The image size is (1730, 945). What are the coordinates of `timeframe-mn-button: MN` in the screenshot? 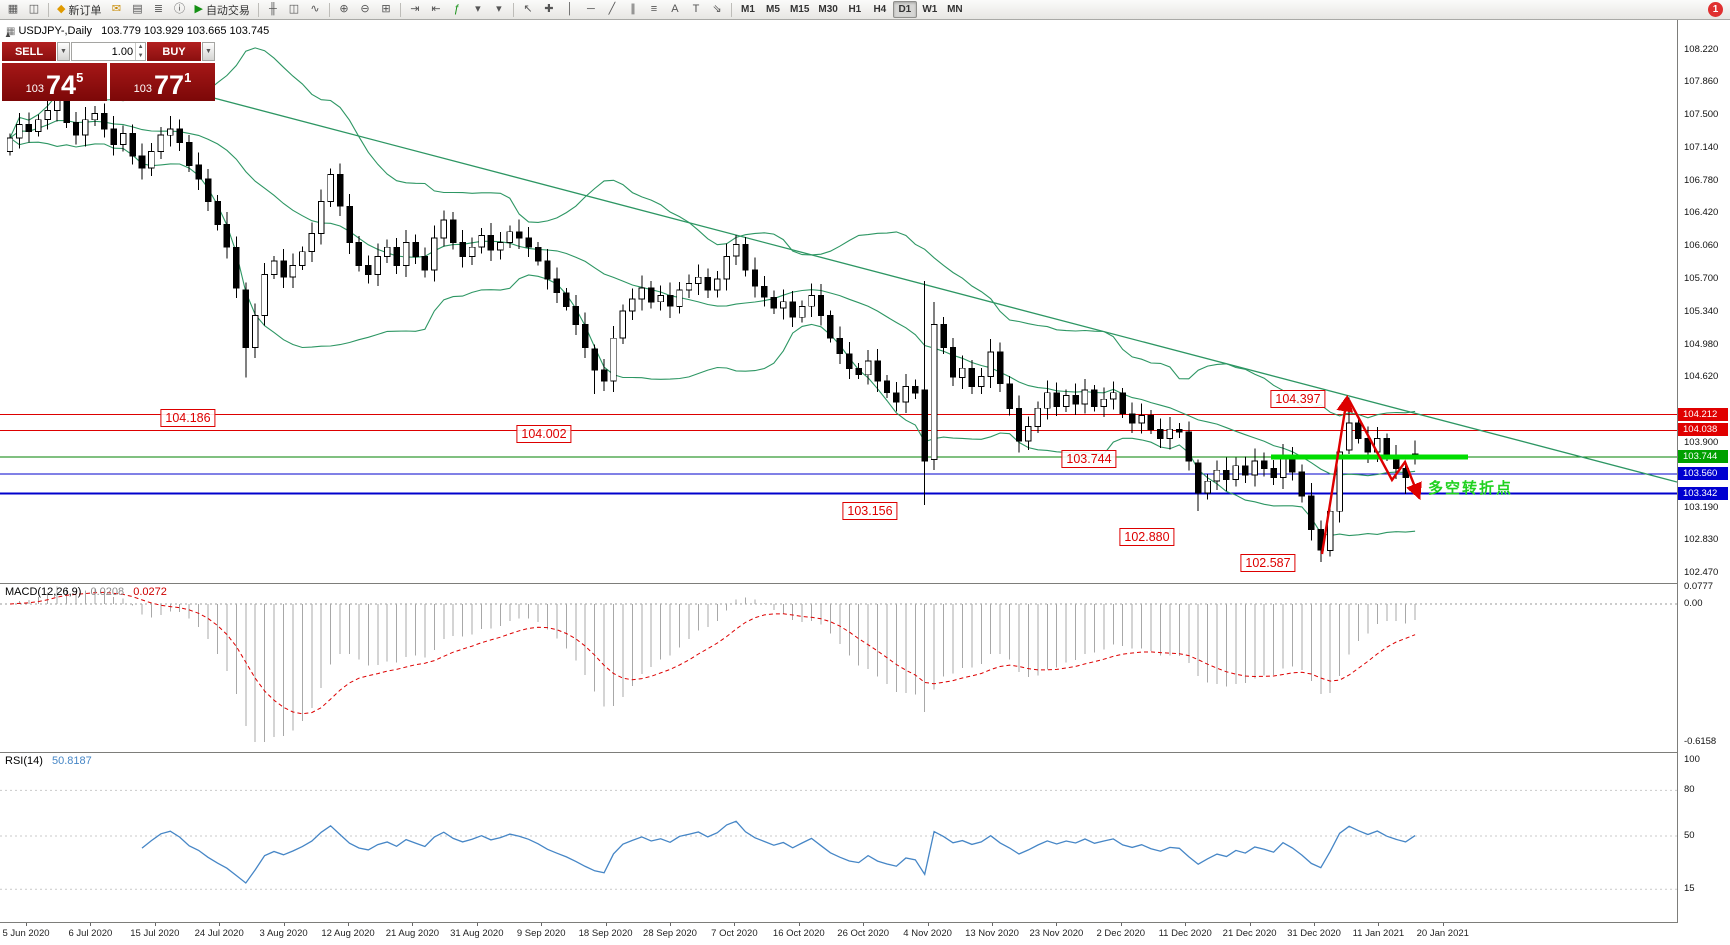 It's located at (955, 9).